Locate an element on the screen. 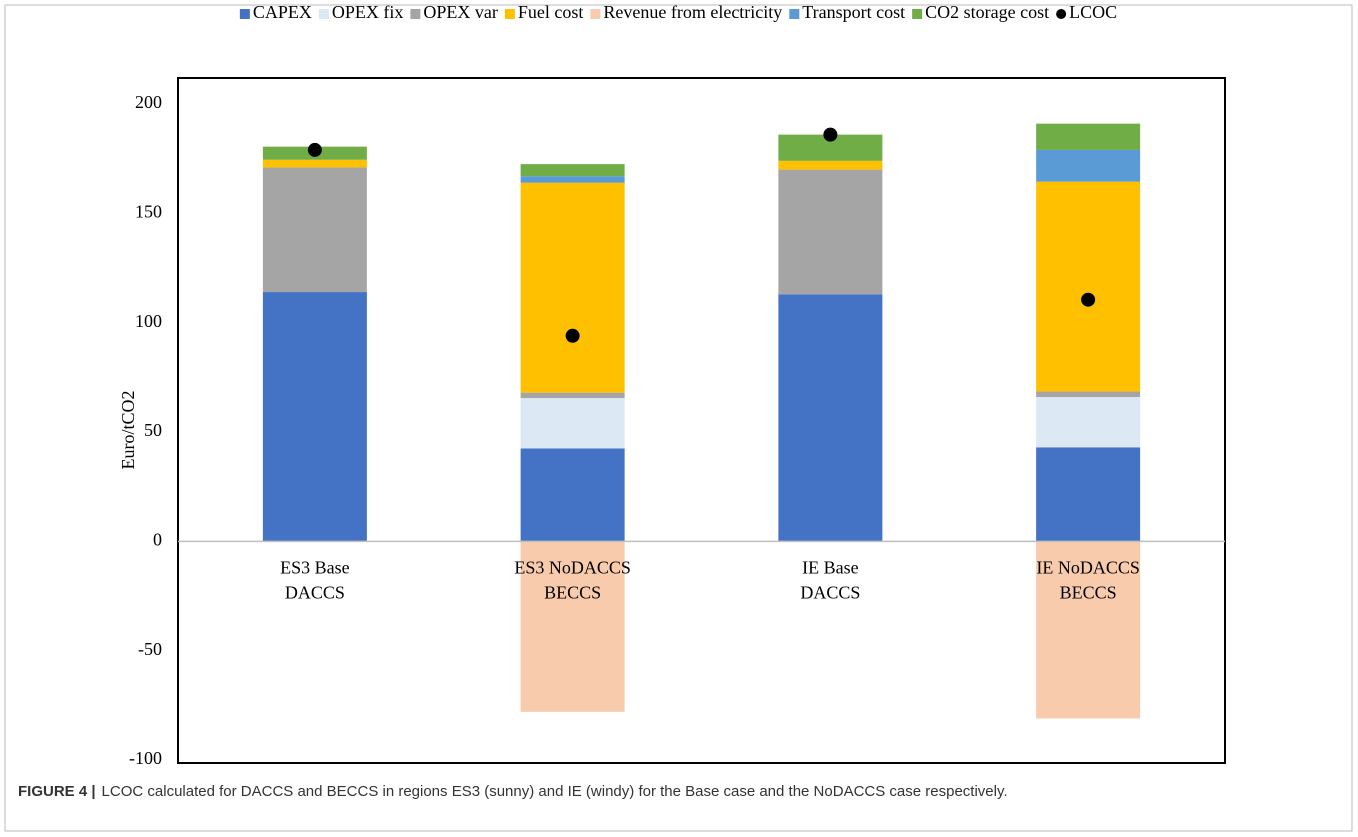 This screenshot has height=837, width=1358. legend-label: CAPEX is located at coordinates (282, 12).